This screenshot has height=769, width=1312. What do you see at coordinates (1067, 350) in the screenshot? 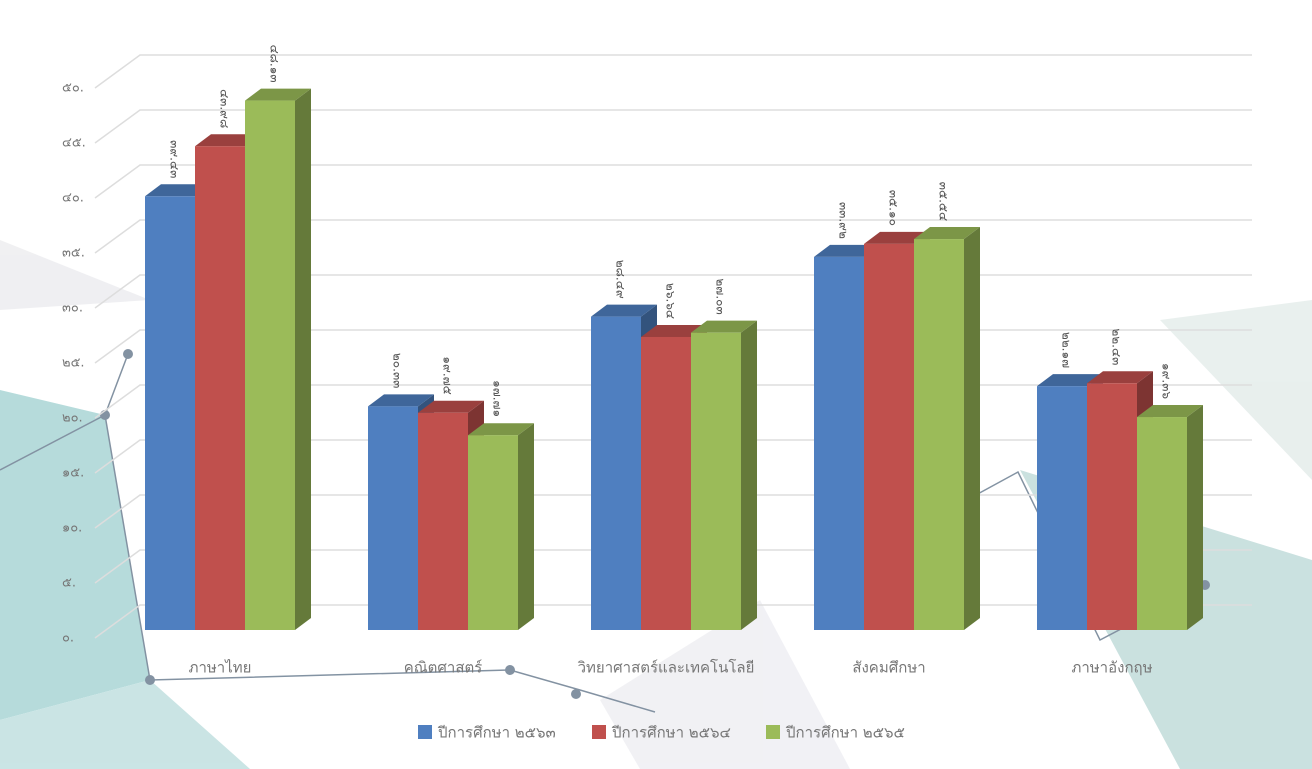
I see `value-label: ๒๒.๑๗` at bounding box center [1067, 350].